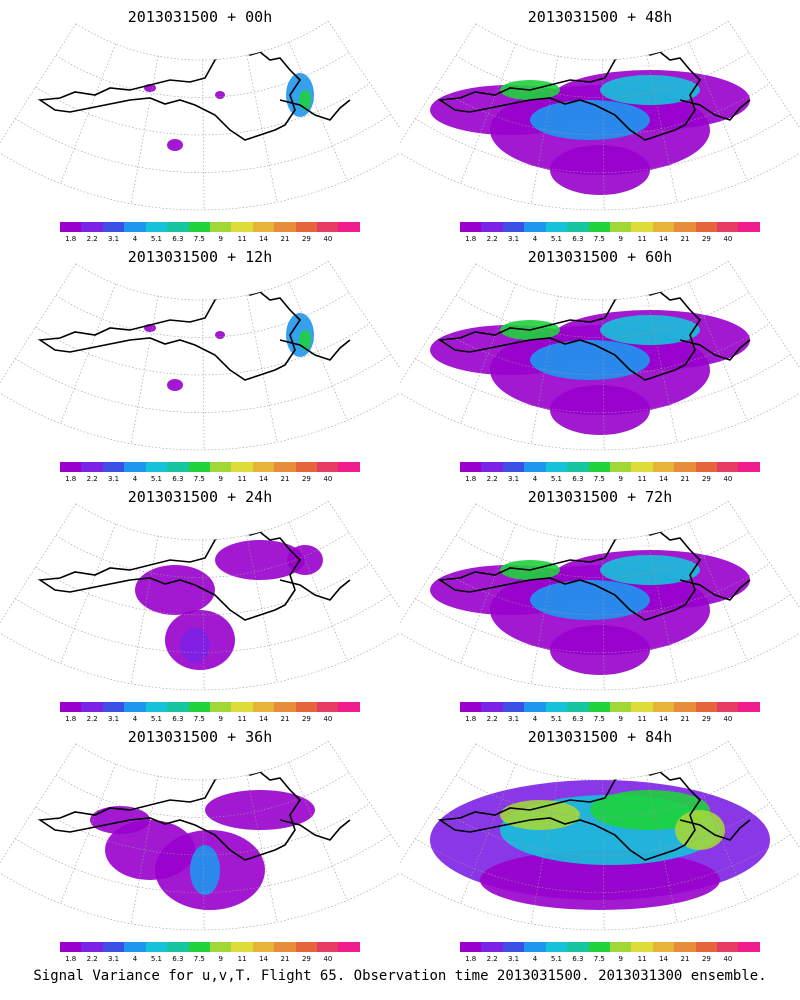  Describe the element at coordinates (642, 479) in the screenshot. I see `colorbar-tick-label: 11` at that location.